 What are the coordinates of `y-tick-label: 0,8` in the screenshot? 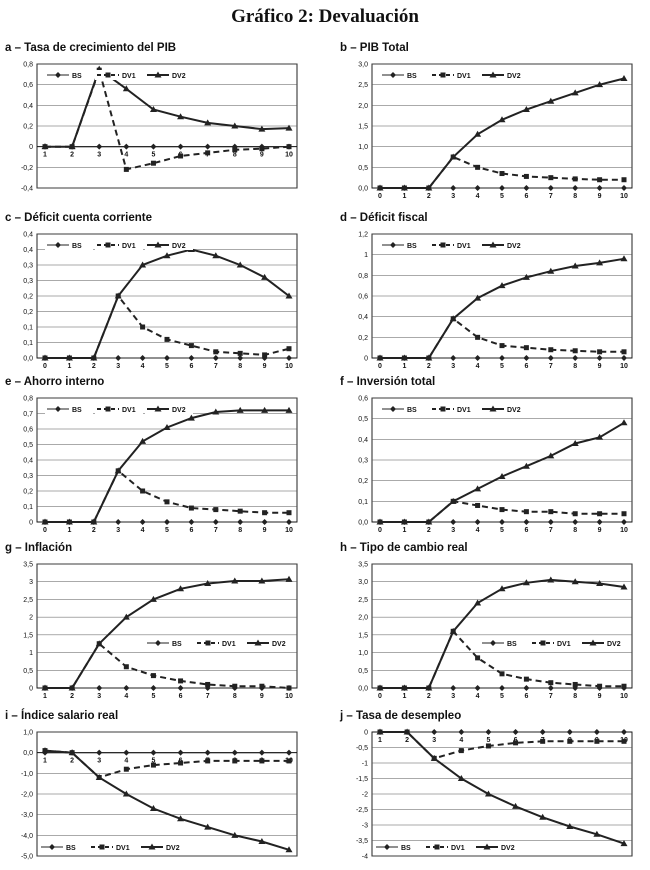 It's located at (363, 276).